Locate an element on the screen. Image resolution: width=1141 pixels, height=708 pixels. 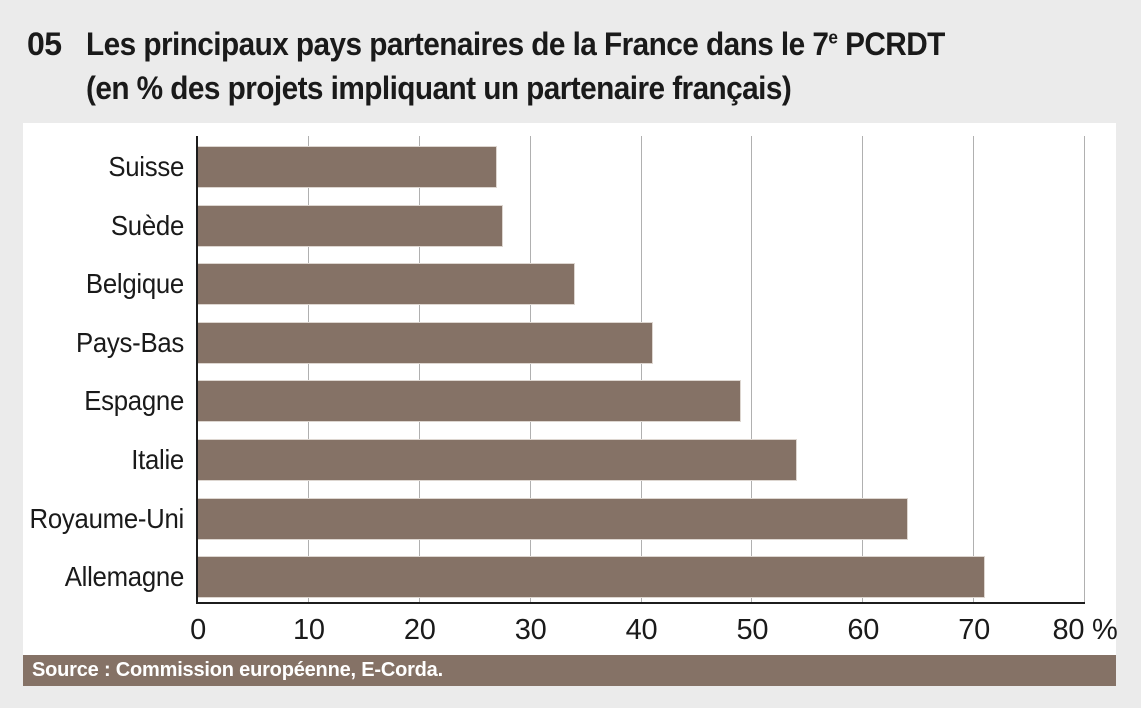
bar-suisse is located at coordinates (348, 167).